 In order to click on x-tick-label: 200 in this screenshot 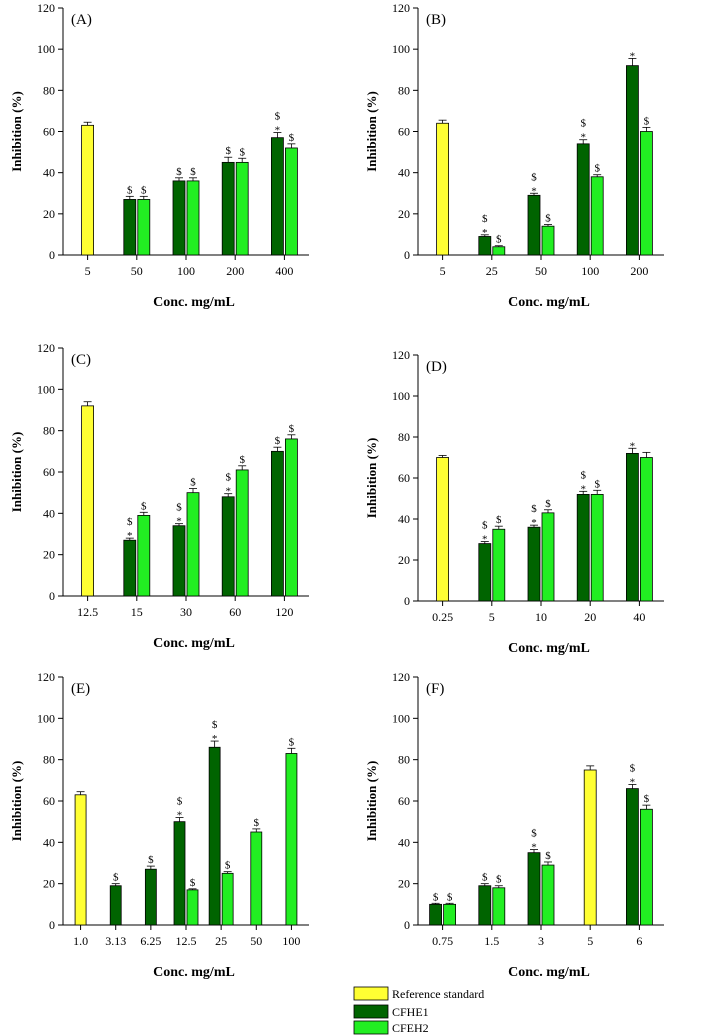, I will do `click(235, 271)`.